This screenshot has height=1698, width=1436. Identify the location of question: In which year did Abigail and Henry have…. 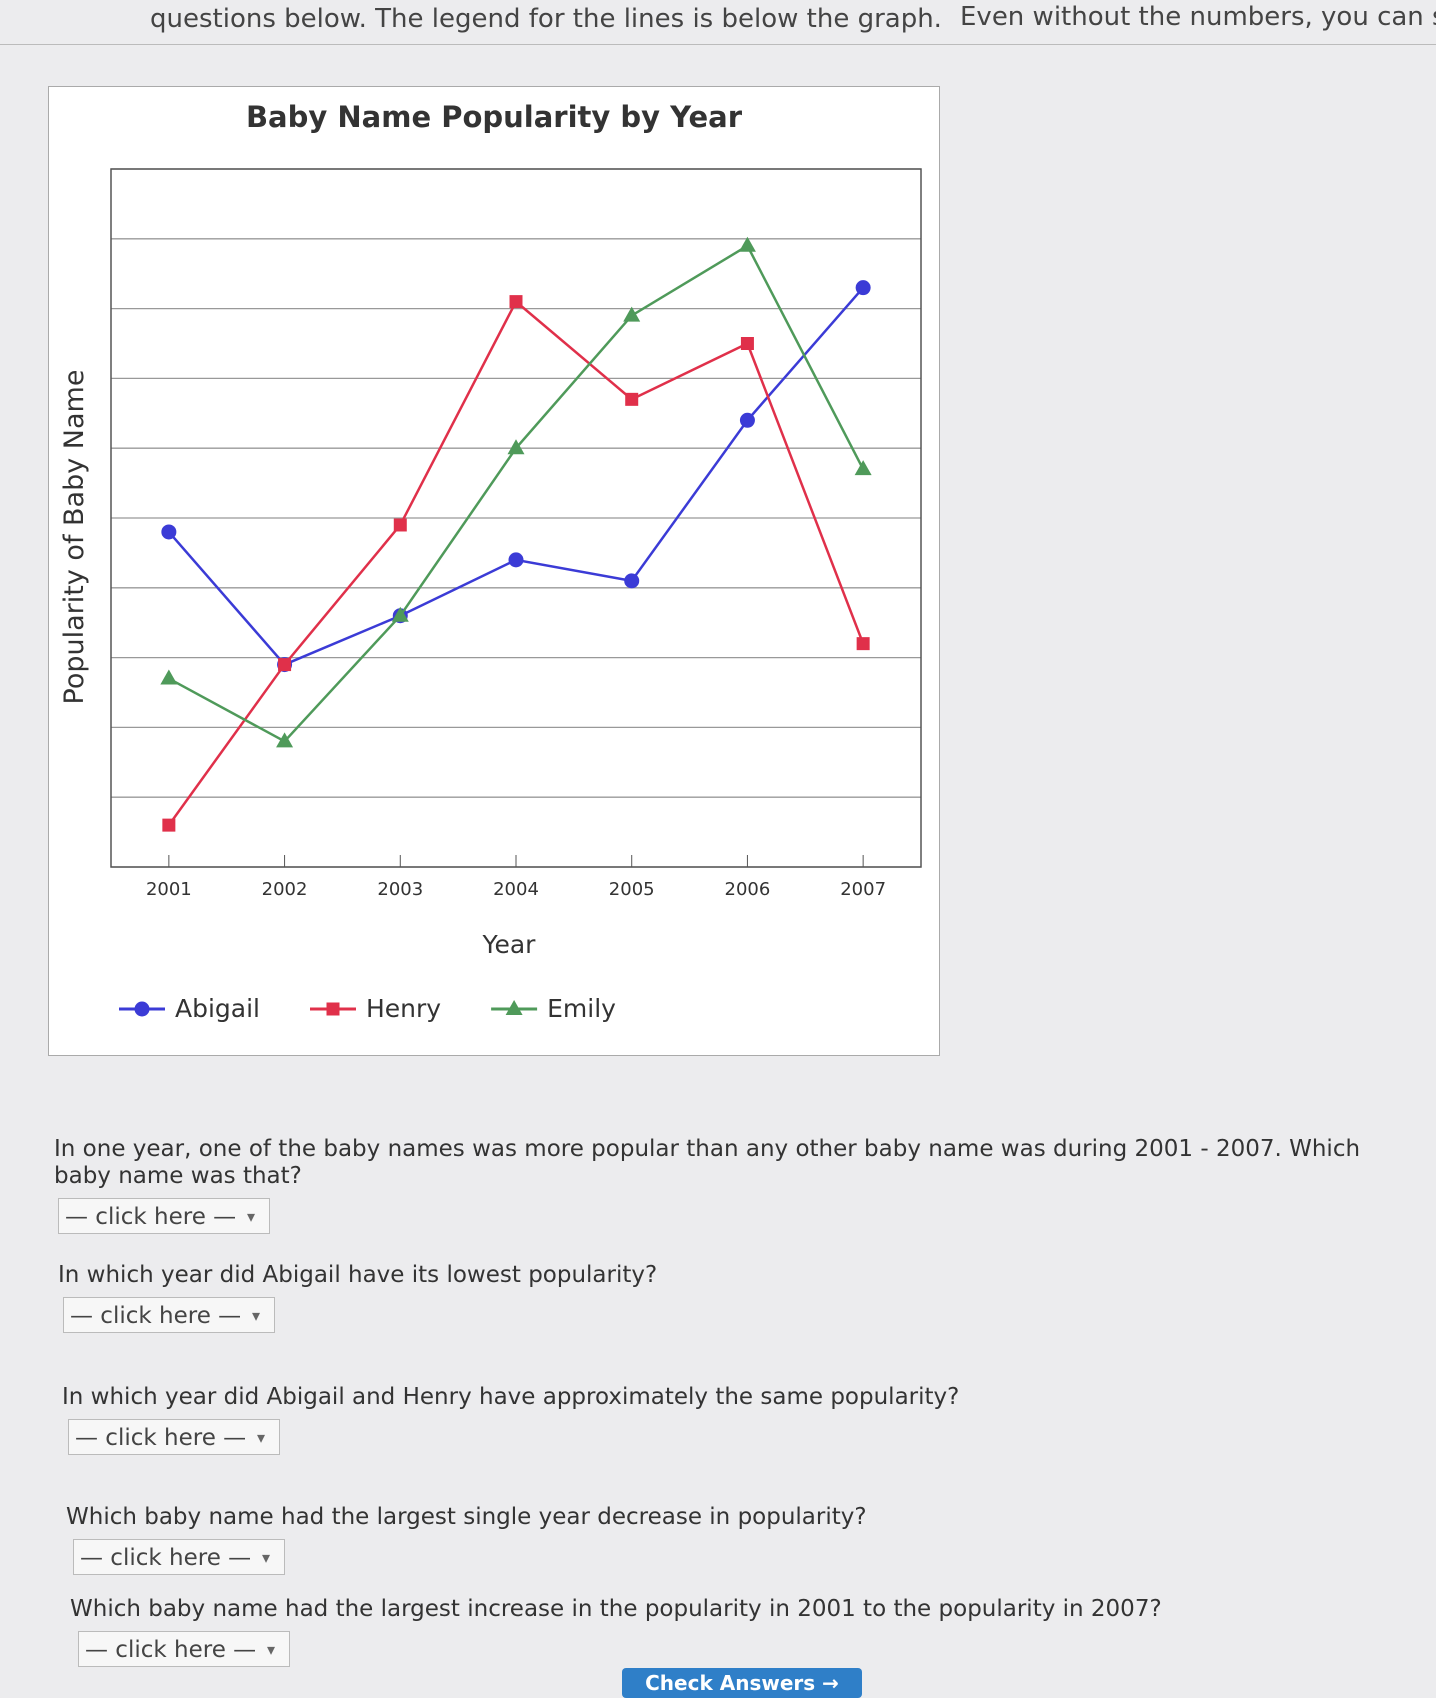
(511, 1397).